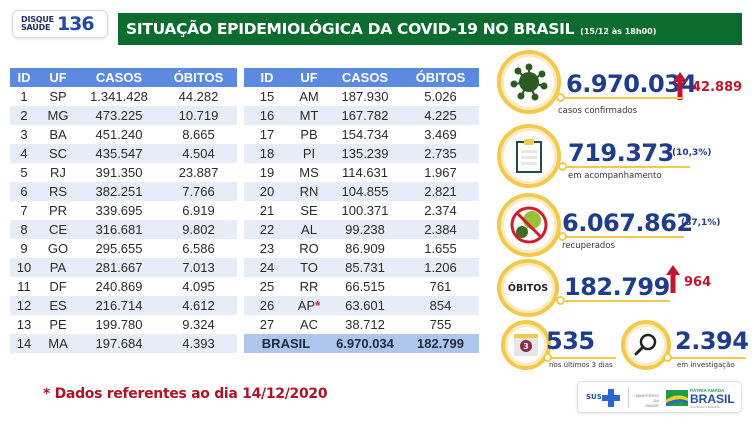  What do you see at coordinates (309, 305) in the screenshot?
I see `cell-uf: AP*` at bounding box center [309, 305].